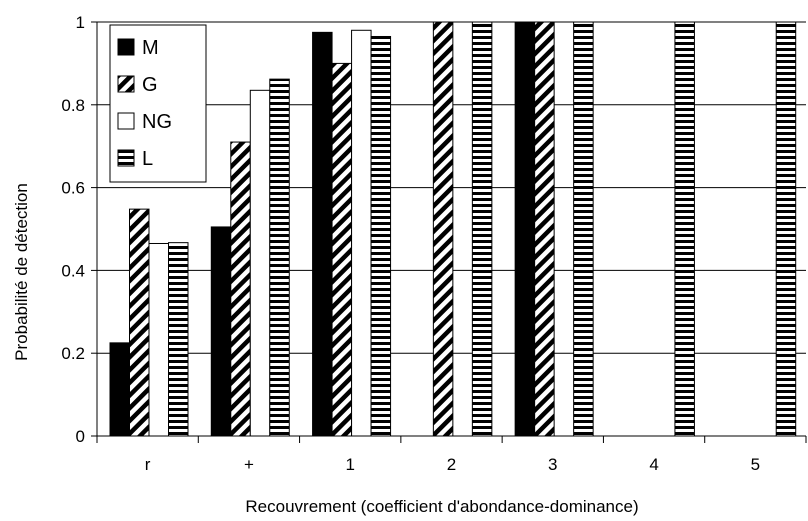 Image resolution: width=808 pixels, height=521 pixels. I want to click on y-tick-label: 1, so click(80, 22).